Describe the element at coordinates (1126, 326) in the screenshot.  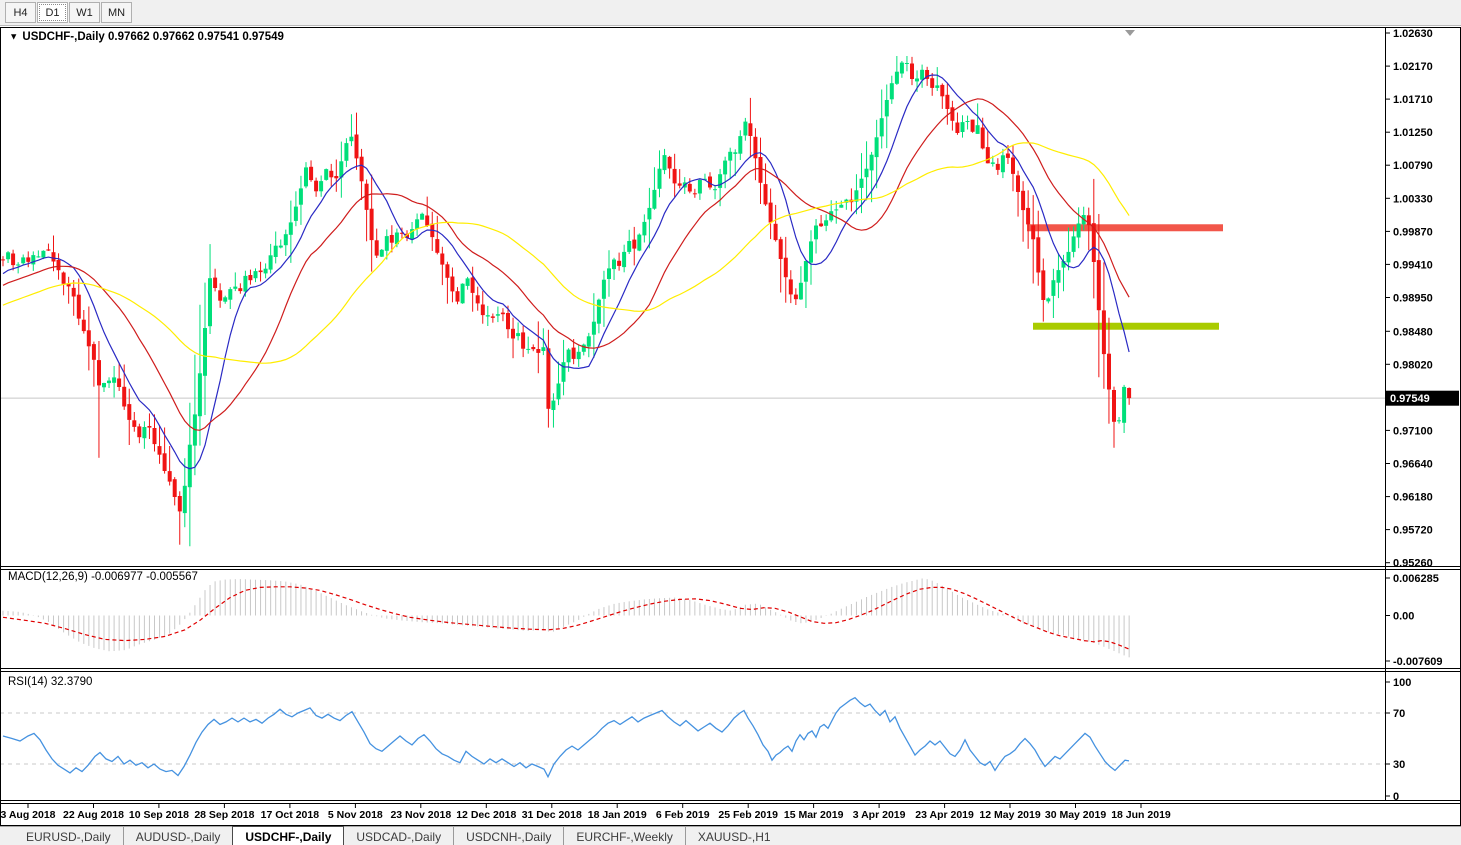
I see `support-line` at that location.